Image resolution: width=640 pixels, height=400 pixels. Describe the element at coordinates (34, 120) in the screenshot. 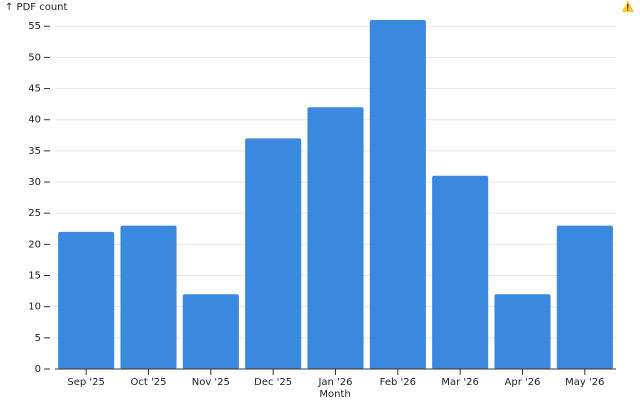

I see `y-tick-label: 40` at that location.